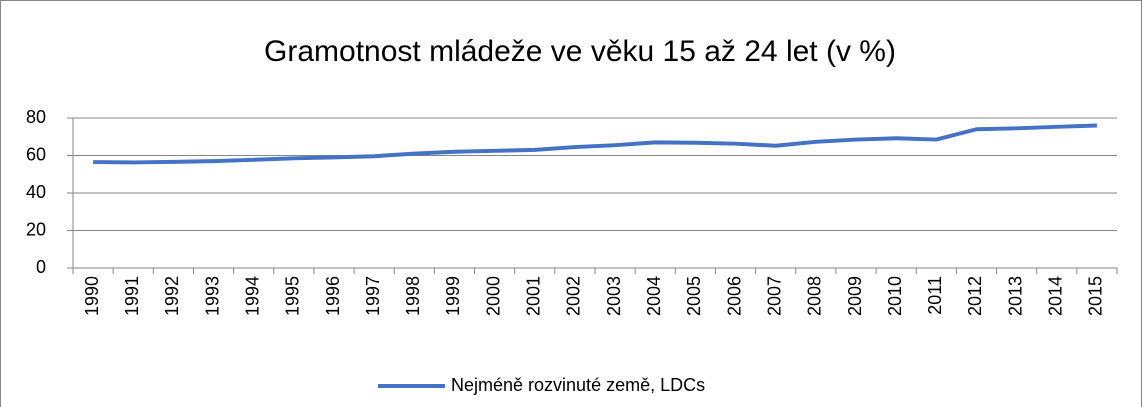 The image size is (1142, 407). I want to click on x-tick-label: 2004, so click(654, 296).